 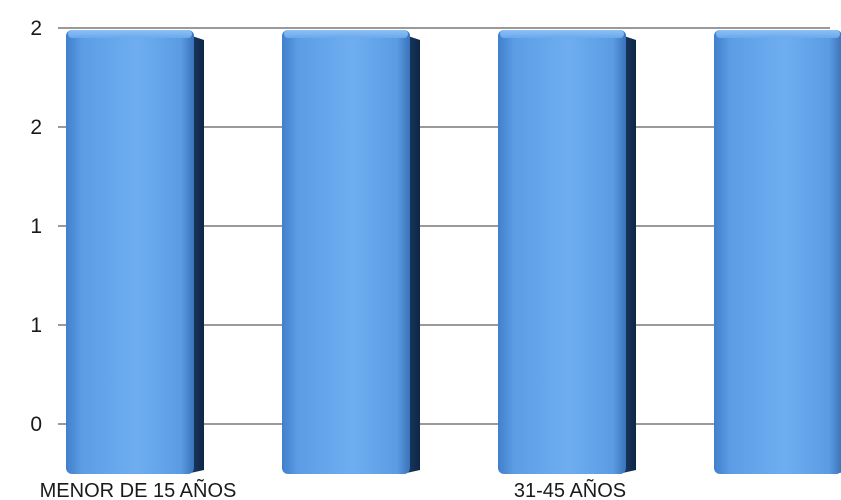 I want to click on x-category-label: 31-45 AÑOS, so click(x=570, y=489).